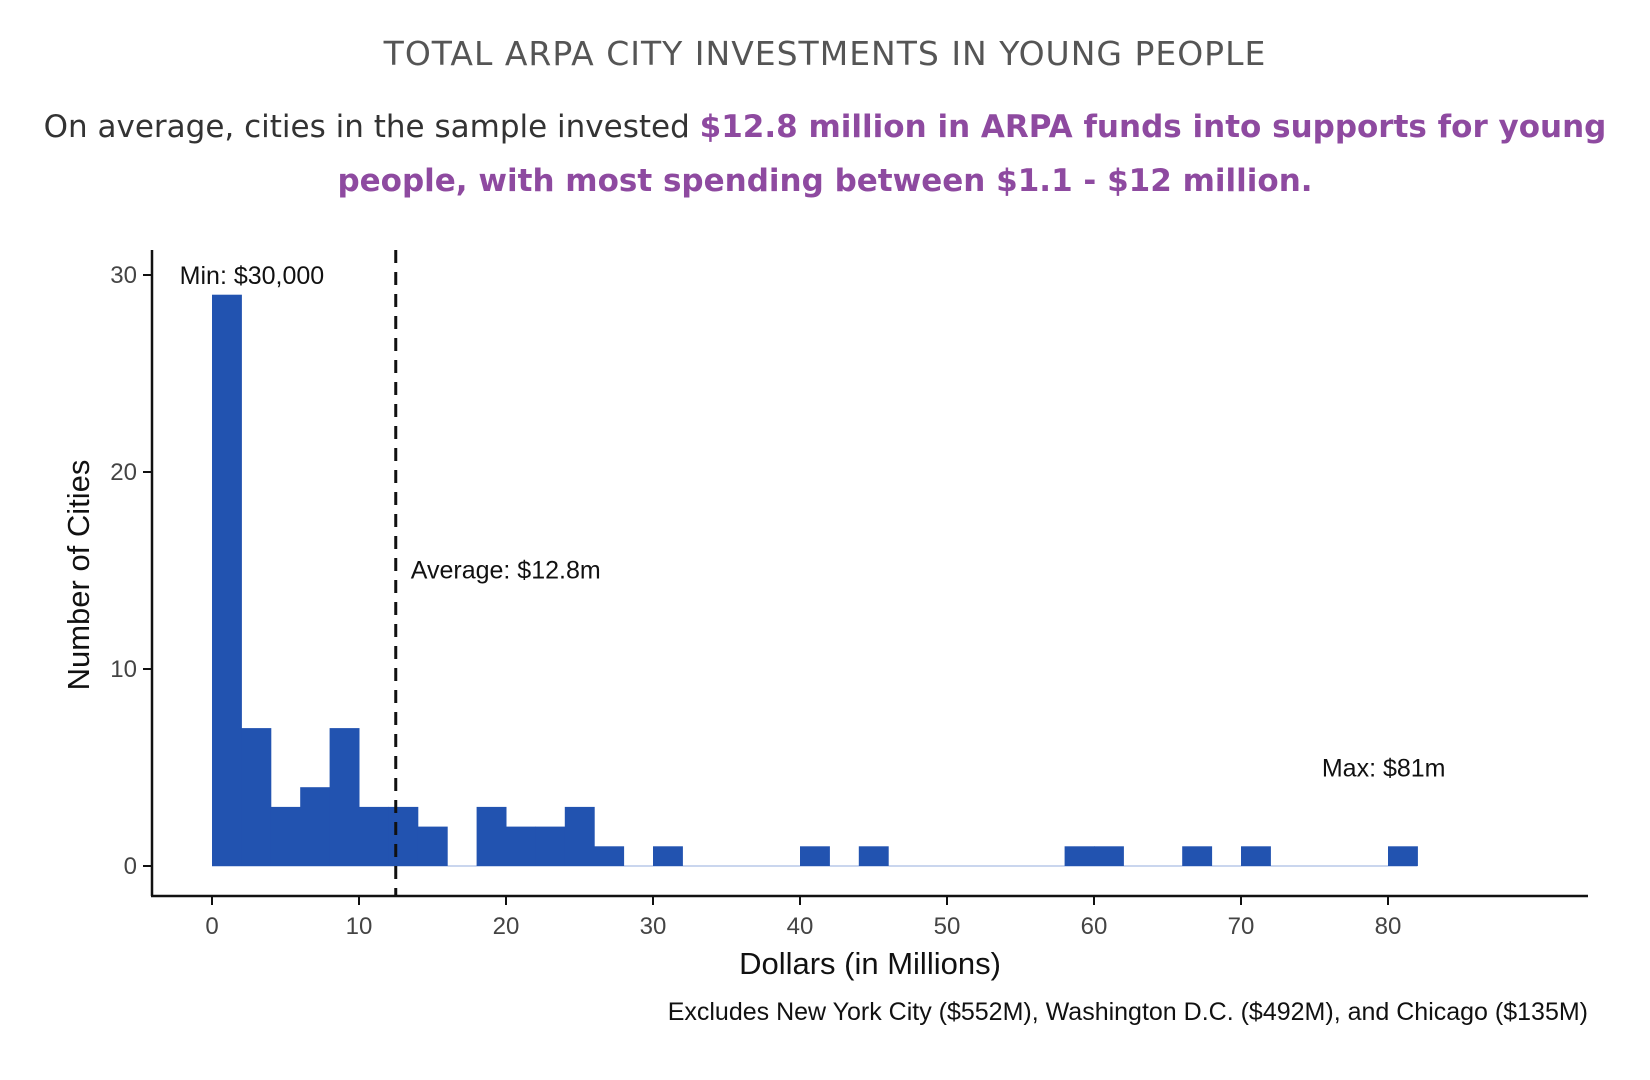  What do you see at coordinates (800, 926) in the screenshot?
I see `x-tick-label: 40` at bounding box center [800, 926].